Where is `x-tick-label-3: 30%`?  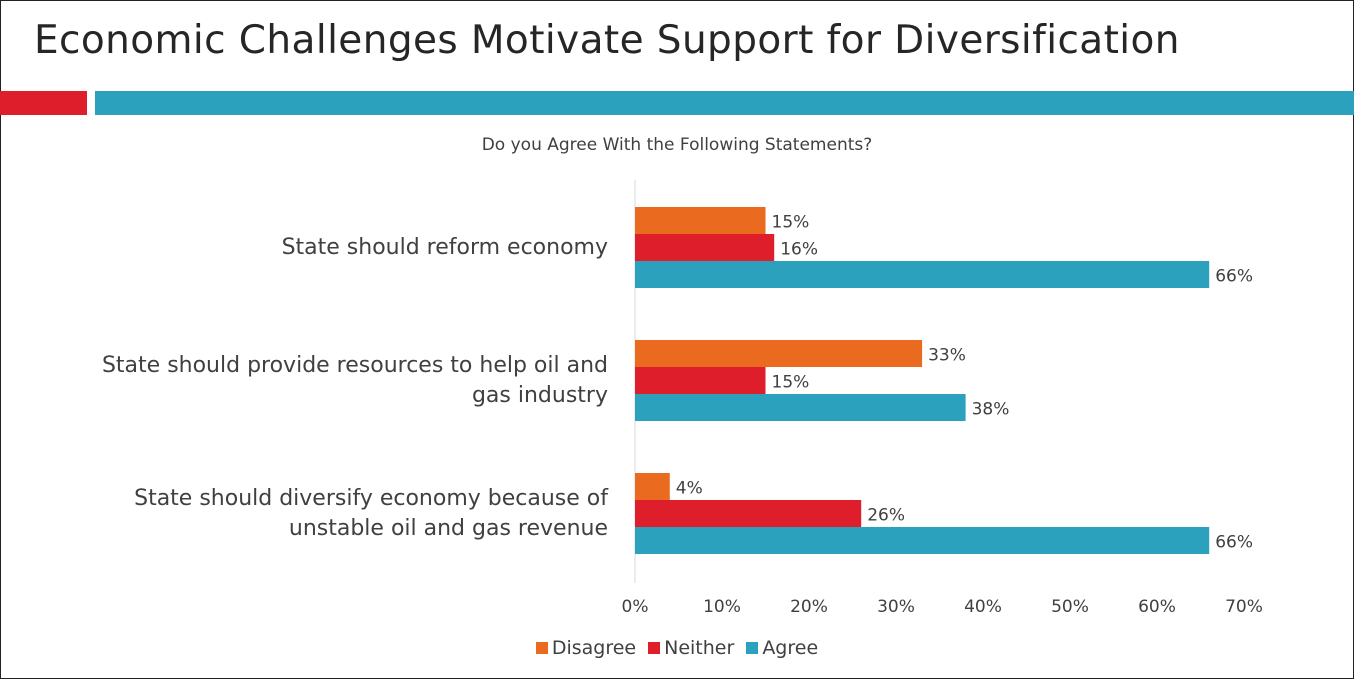 x-tick-label-3: 30% is located at coordinates (896, 607).